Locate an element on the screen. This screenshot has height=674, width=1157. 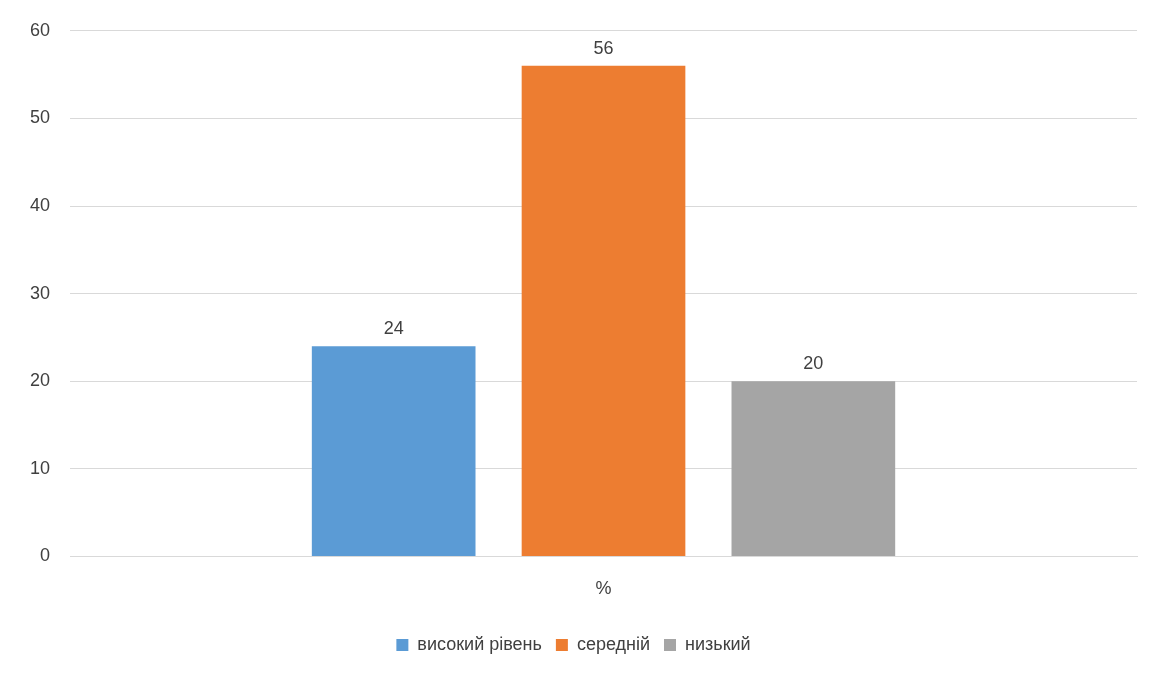
y-tick-label: 50 is located at coordinates (40, 117).